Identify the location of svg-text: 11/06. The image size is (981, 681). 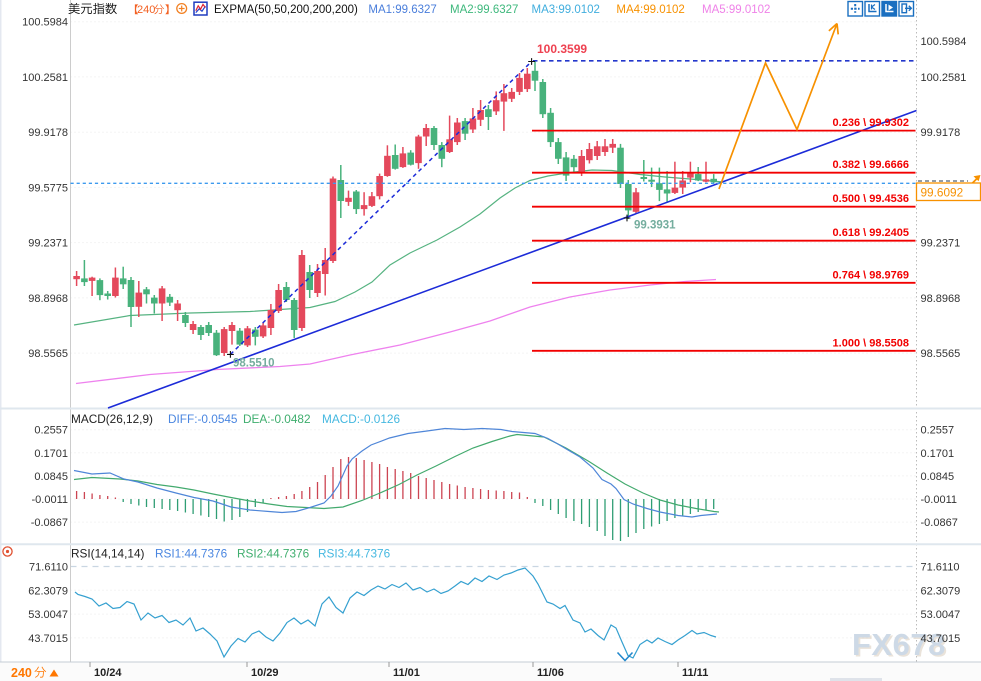
(550, 673).